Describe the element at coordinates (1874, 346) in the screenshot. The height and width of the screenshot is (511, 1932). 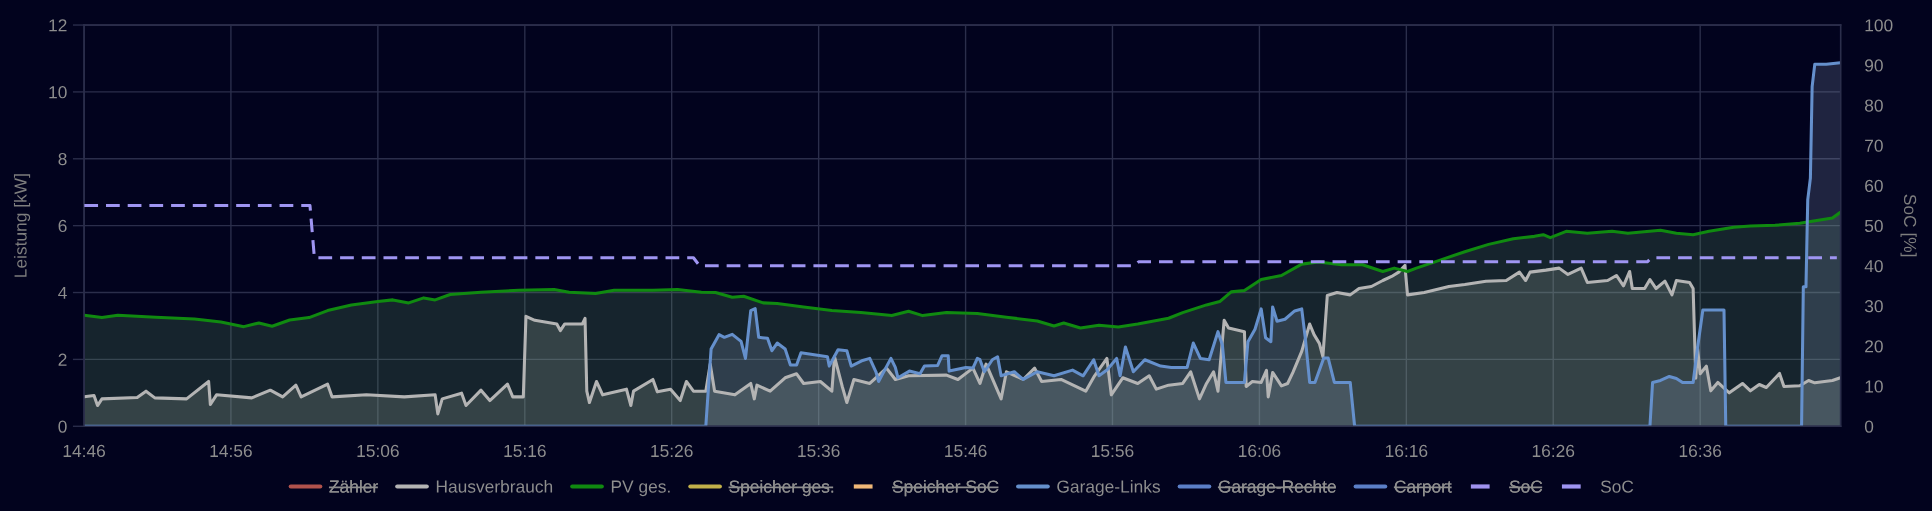
I see `y2-tick-label: 20` at that location.